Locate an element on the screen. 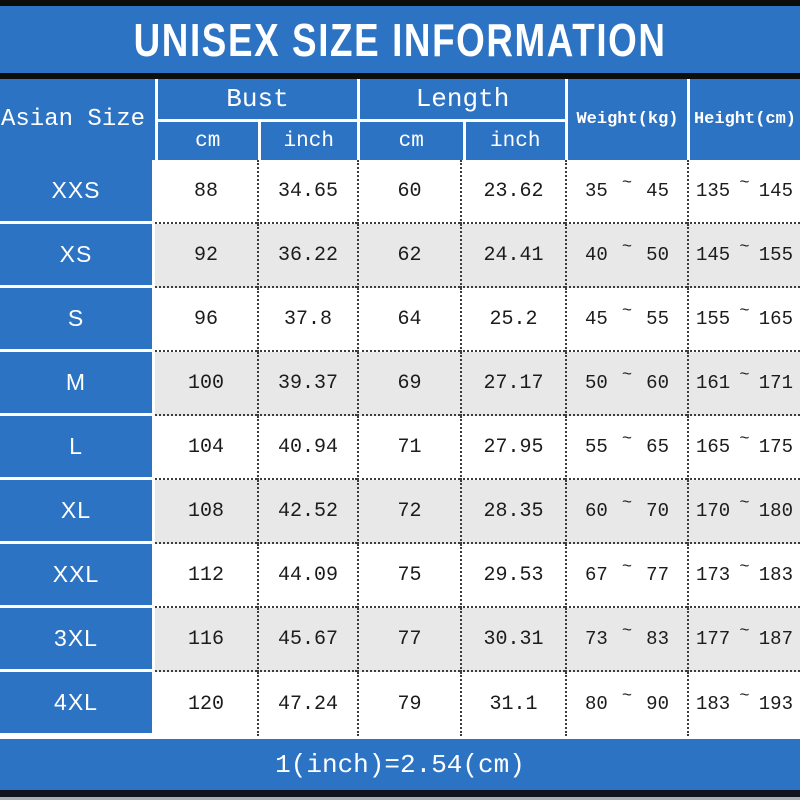 This screenshot has height=800, width=800. height-max: 171 is located at coordinates (775, 383).